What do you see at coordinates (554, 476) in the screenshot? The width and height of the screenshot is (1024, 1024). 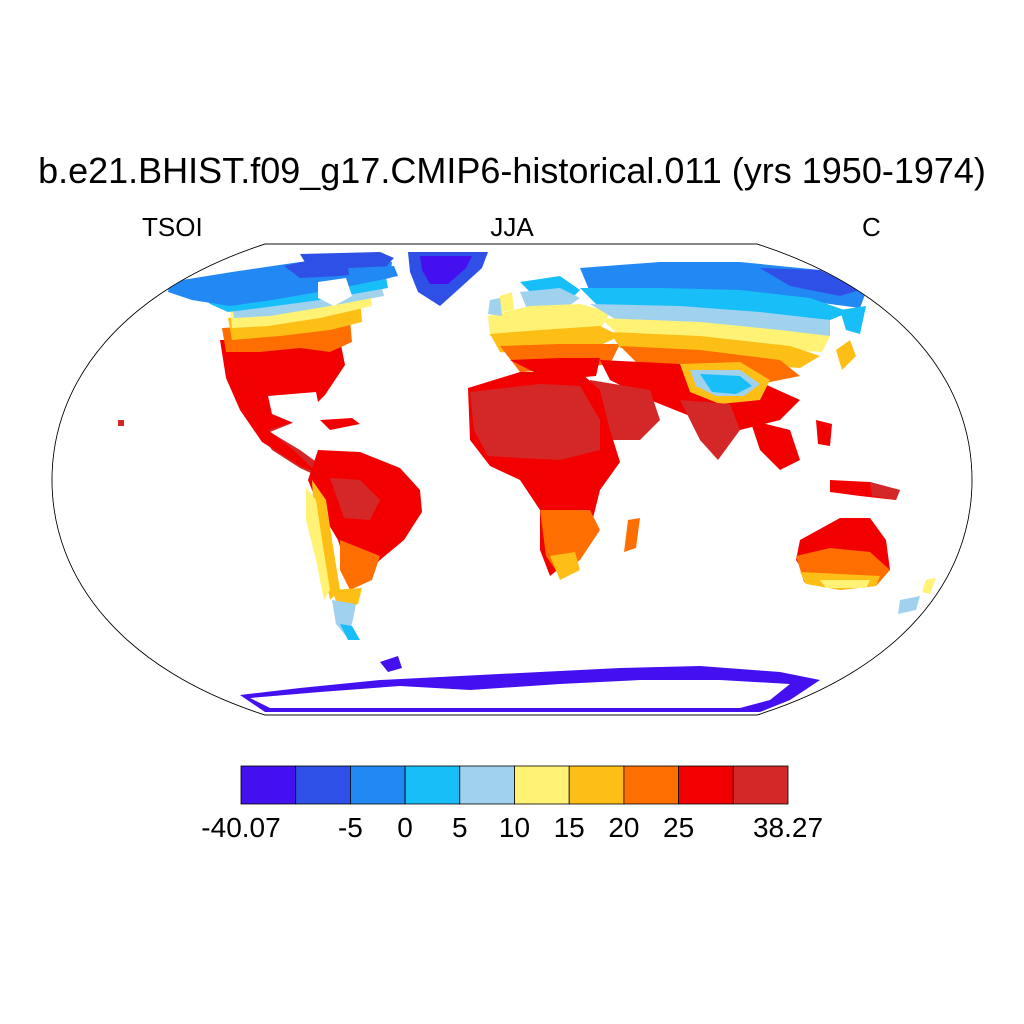 I see `africa` at bounding box center [554, 476].